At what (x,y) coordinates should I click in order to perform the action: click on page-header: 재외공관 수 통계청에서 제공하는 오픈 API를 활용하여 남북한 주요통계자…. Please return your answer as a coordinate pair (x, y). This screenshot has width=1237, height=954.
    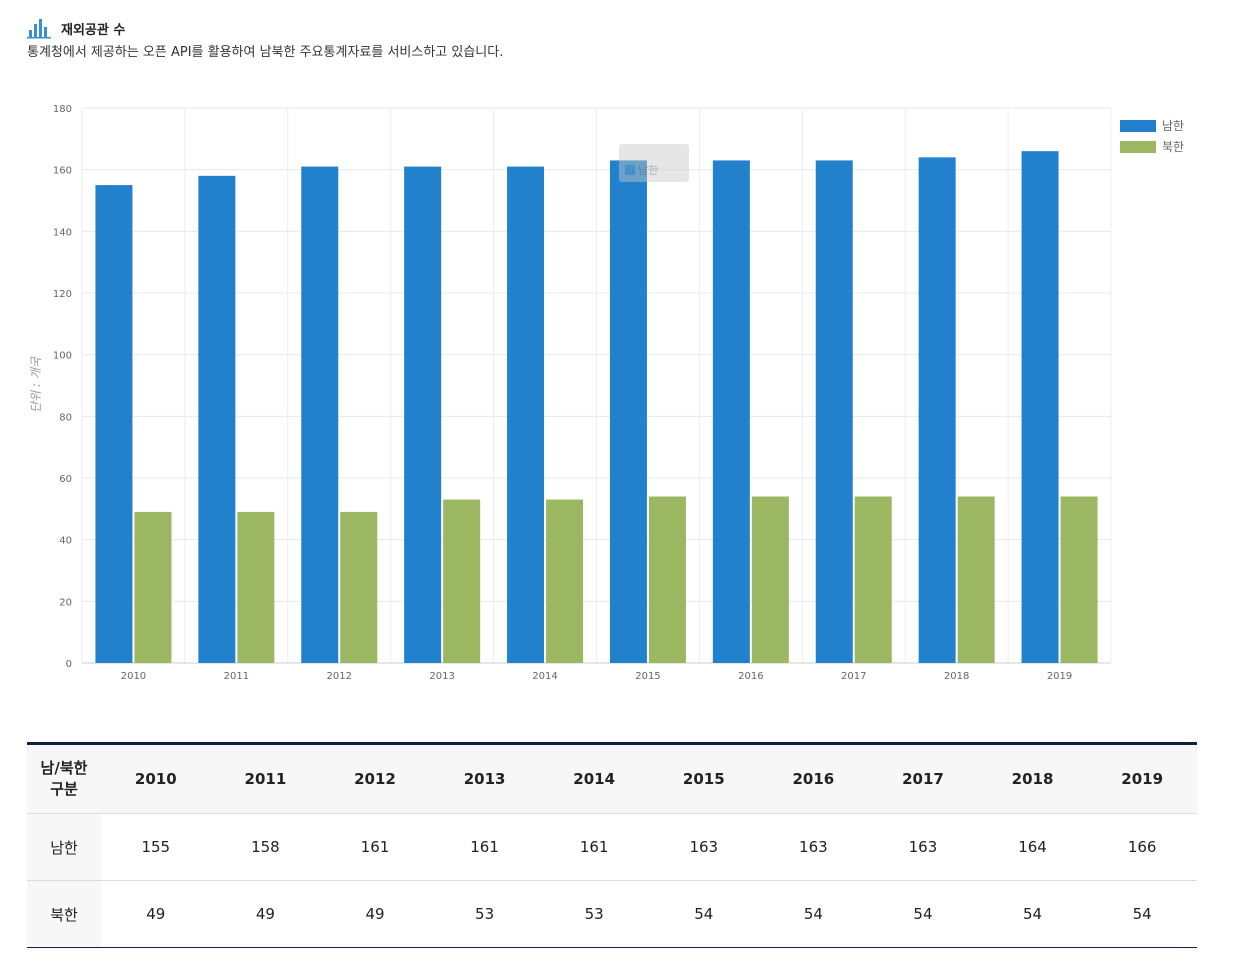
    Looking at the image, I should click on (617, 38).